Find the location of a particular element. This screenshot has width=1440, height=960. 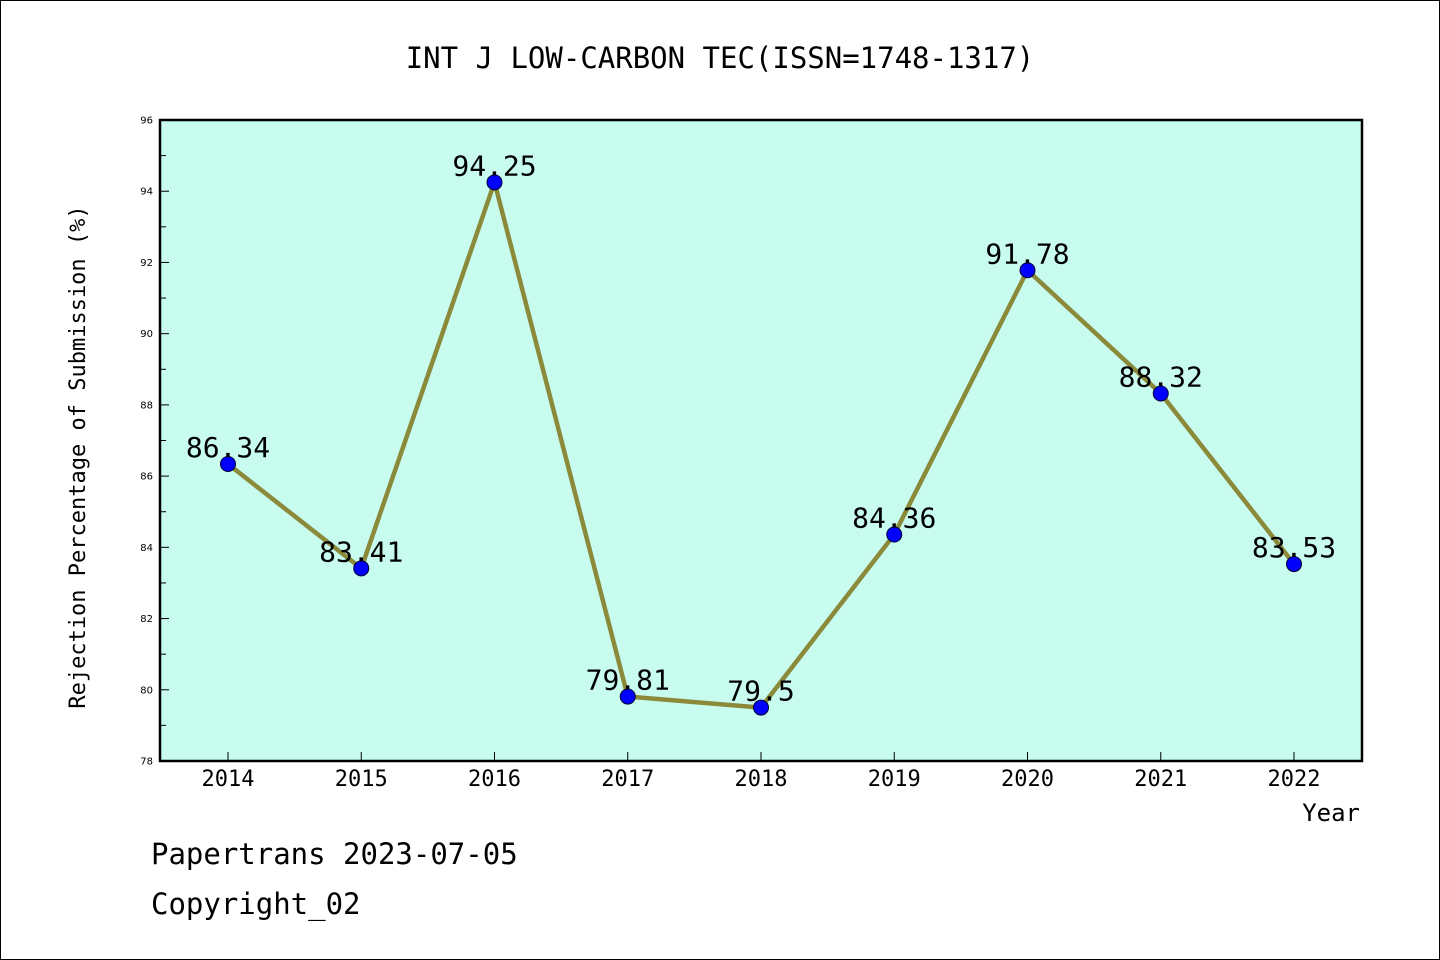

y-tick-label: 92 is located at coordinates (146, 263).